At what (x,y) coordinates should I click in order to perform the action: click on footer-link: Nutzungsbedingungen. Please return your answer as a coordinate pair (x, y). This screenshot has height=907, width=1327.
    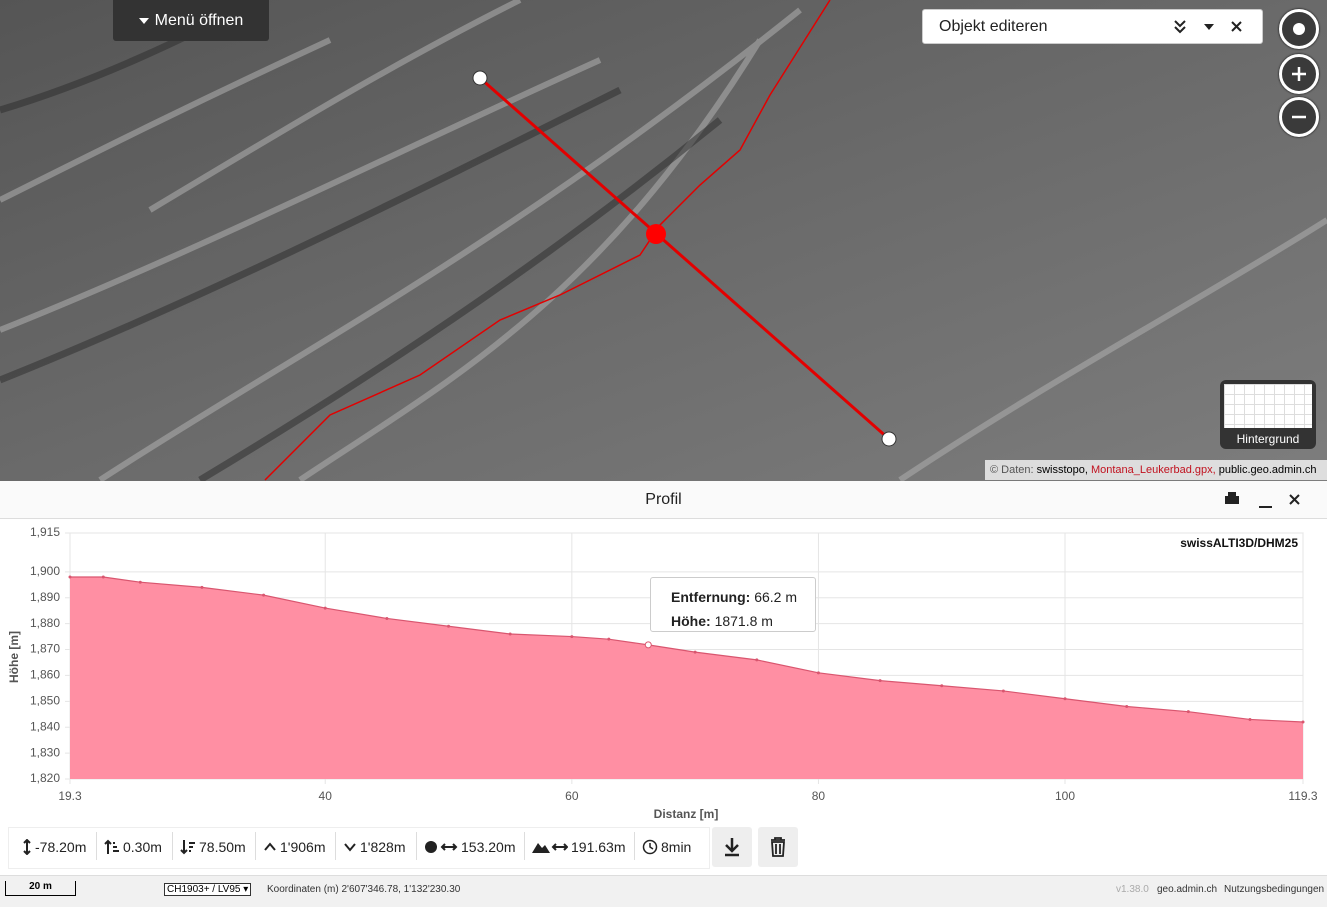
    Looking at the image, I should click on (1274, 889).